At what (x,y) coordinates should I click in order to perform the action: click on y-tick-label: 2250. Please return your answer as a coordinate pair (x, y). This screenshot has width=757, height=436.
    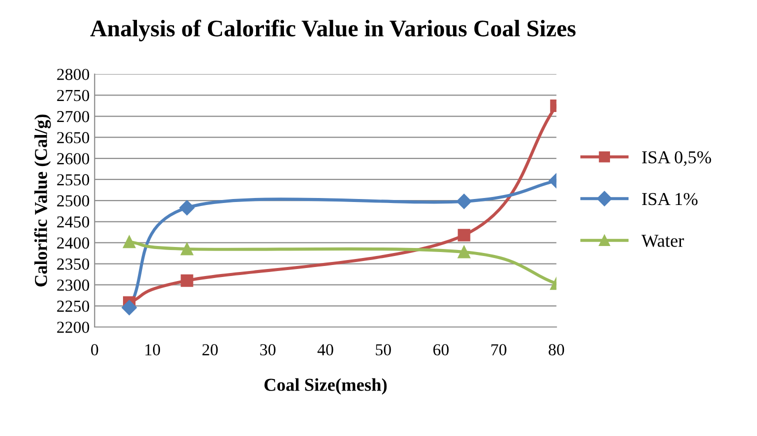
    Looking at the image, I should click on (73, 306).